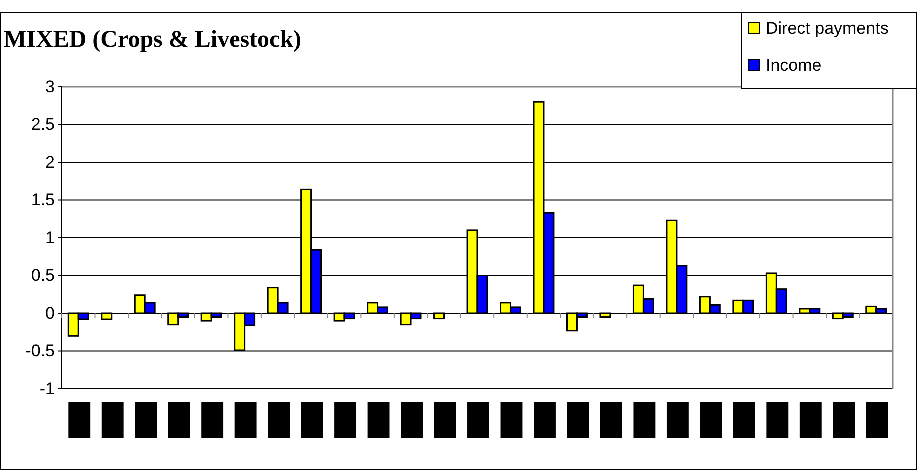 The width and height of the screenshot is (917, 471). I want to click on y-tick-label: -1, so click(47, 388).